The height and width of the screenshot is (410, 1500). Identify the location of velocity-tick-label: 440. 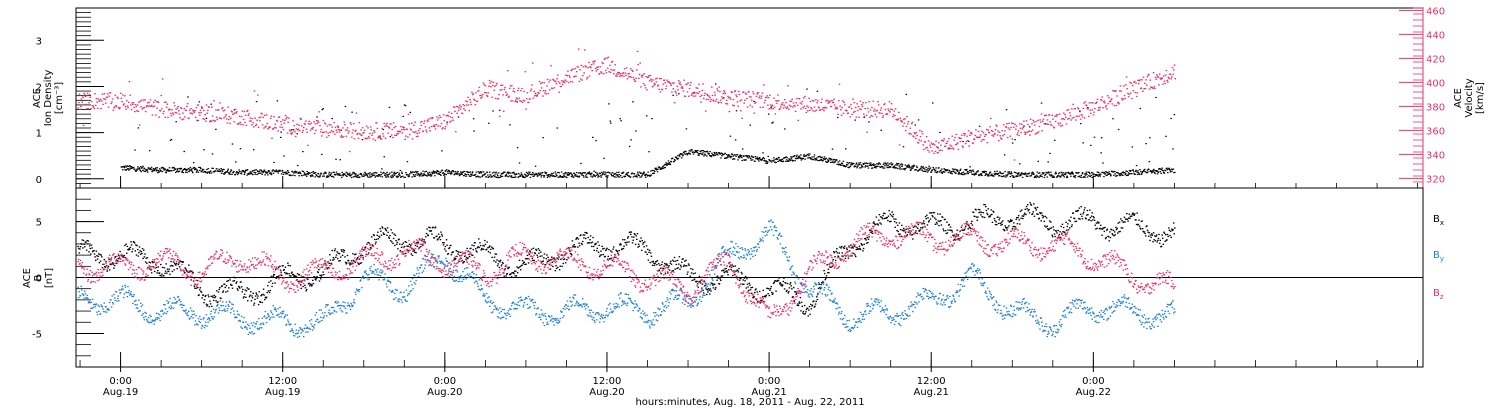
(1435, 35).